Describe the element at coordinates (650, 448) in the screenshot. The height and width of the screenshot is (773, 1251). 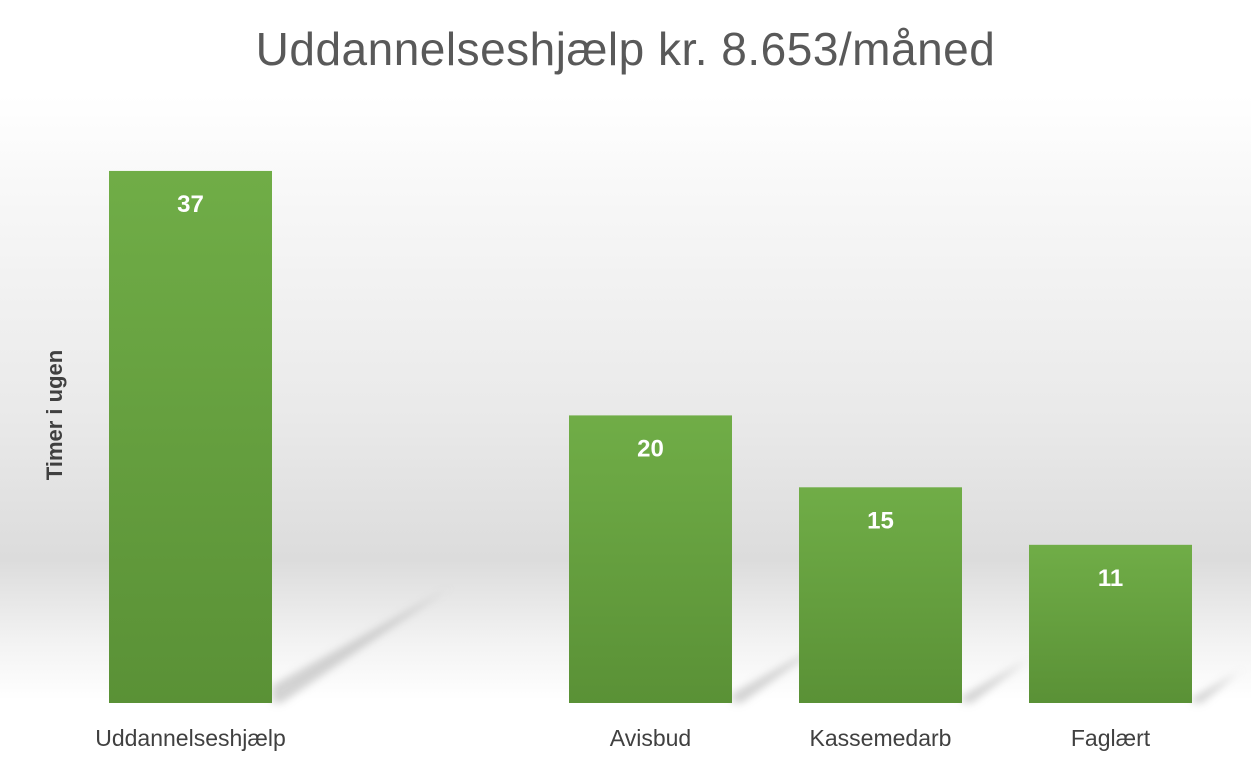
I see `data-label: 20` at that location.